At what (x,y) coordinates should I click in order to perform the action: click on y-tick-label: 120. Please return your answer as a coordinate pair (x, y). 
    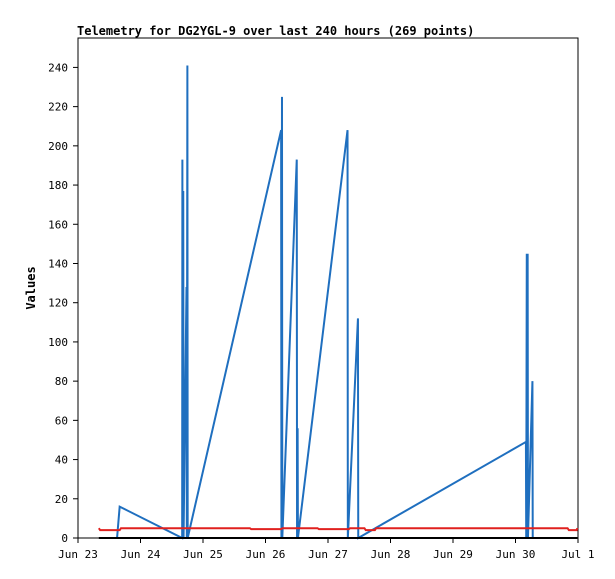
    Looking at the image, I should click on (58, 303).